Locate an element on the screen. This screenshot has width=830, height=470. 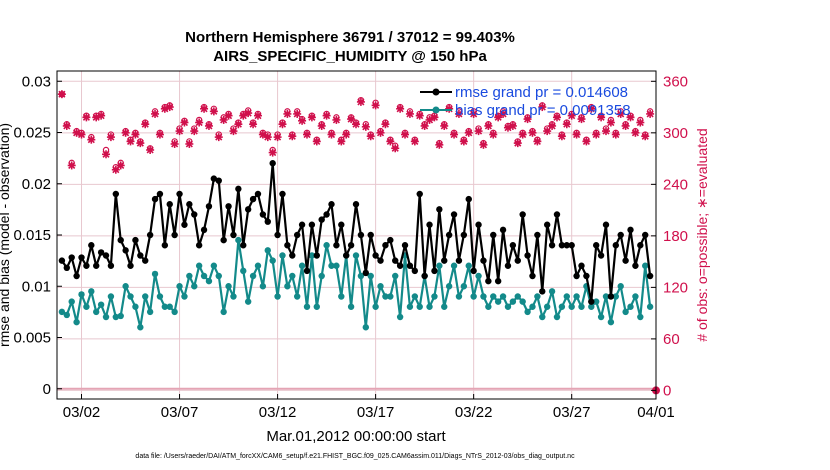
x-tick-label: 03/17 is located at coordinates (376, 412).